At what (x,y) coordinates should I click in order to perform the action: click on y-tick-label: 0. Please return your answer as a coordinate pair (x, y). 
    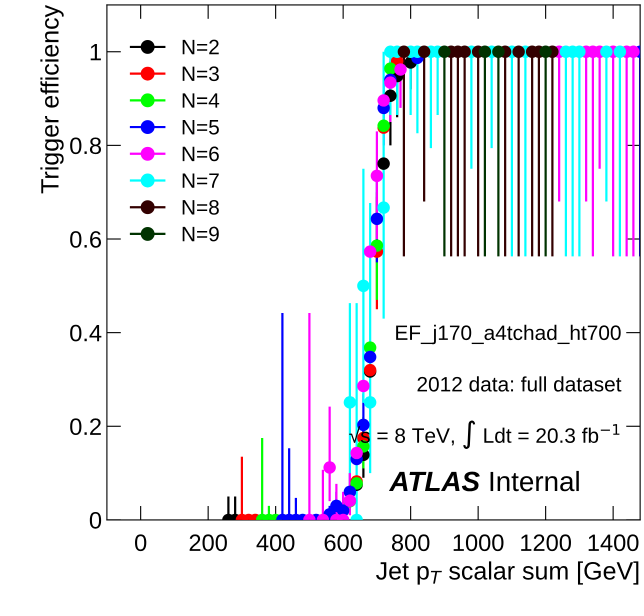
    Looking at the image, I should click on (96, 520).